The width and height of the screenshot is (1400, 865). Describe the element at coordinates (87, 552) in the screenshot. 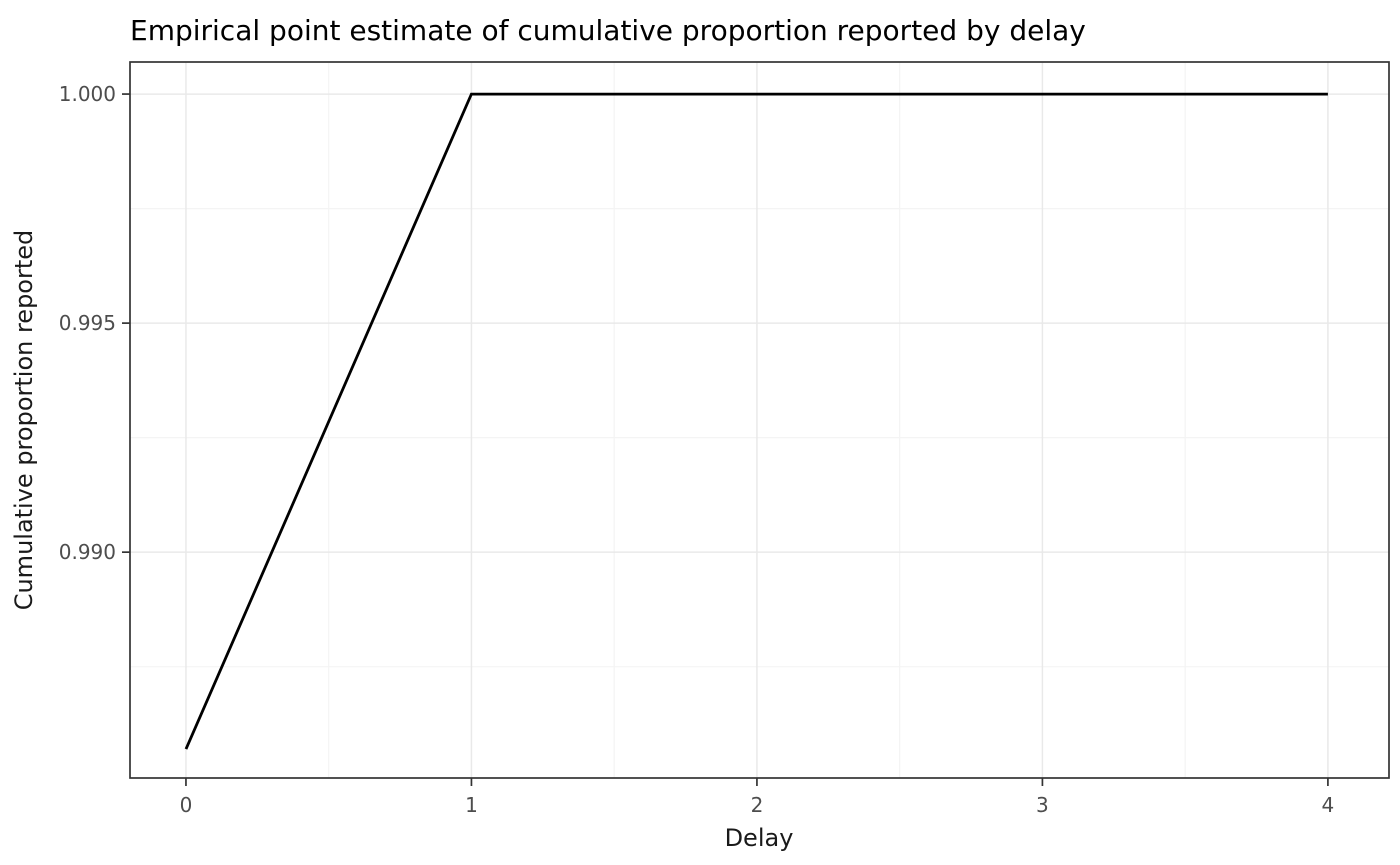

I see `y-tick-label: 0.990` at that location.